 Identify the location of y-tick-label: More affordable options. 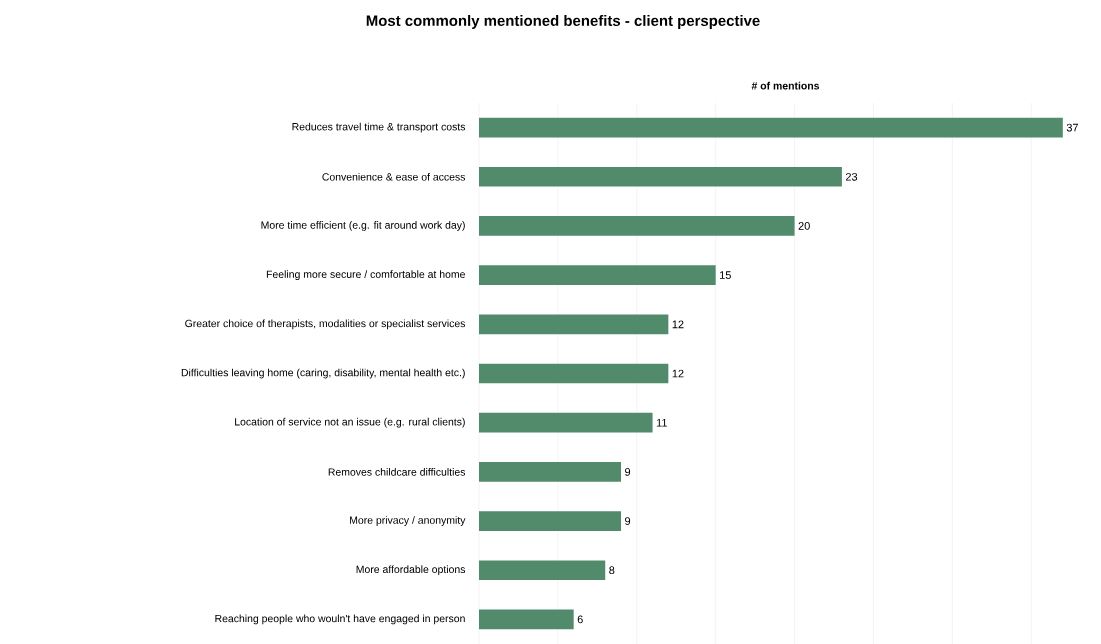
(411, 570).